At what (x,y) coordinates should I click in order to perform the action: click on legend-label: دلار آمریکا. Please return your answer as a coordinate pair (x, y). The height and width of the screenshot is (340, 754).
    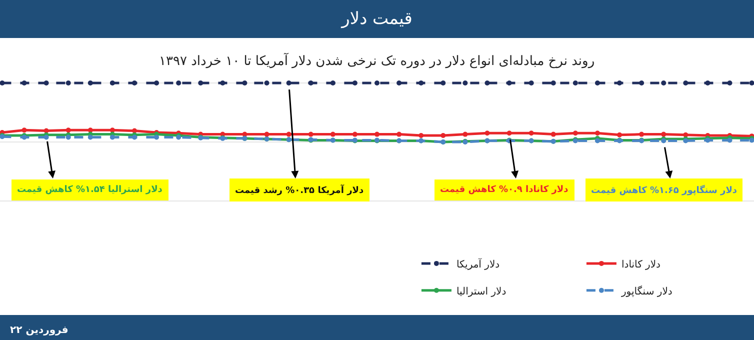
    Looking at the image, I should click on (478, 263).